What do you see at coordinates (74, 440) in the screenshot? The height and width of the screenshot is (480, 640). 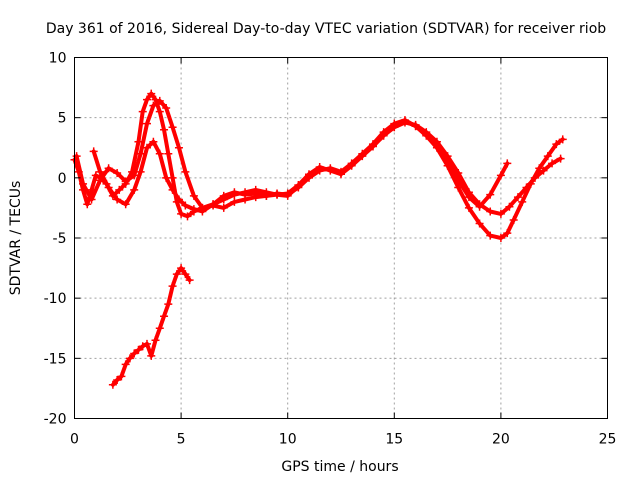 I see `x-tick-label: 0` at bounding box center [74, 440].